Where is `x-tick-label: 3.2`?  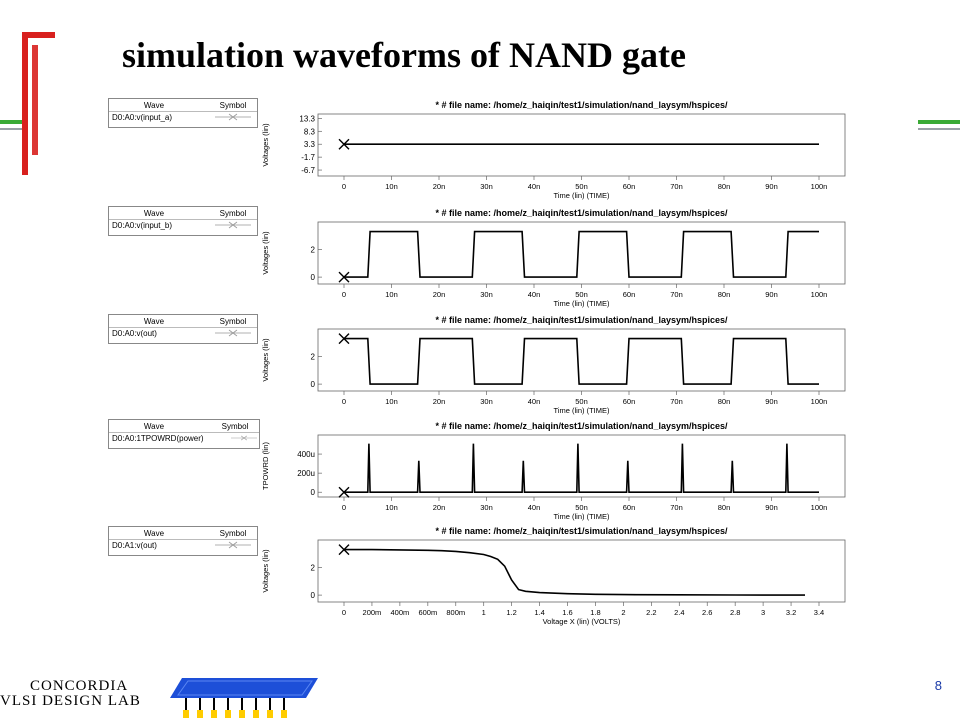 x-tick-label: 3.2 is located at coordinates (791, 612).